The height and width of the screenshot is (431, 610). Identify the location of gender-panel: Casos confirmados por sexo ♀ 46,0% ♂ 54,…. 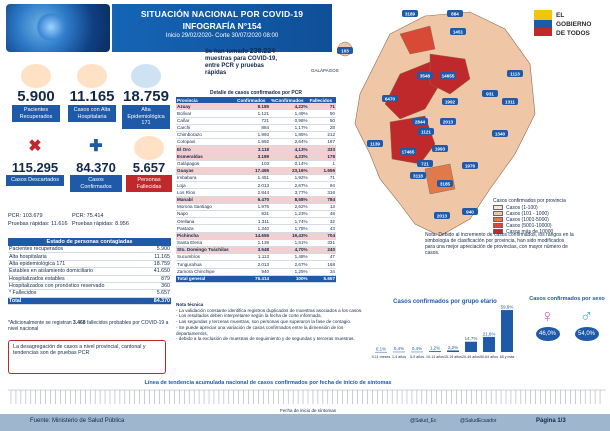
(567, 329).